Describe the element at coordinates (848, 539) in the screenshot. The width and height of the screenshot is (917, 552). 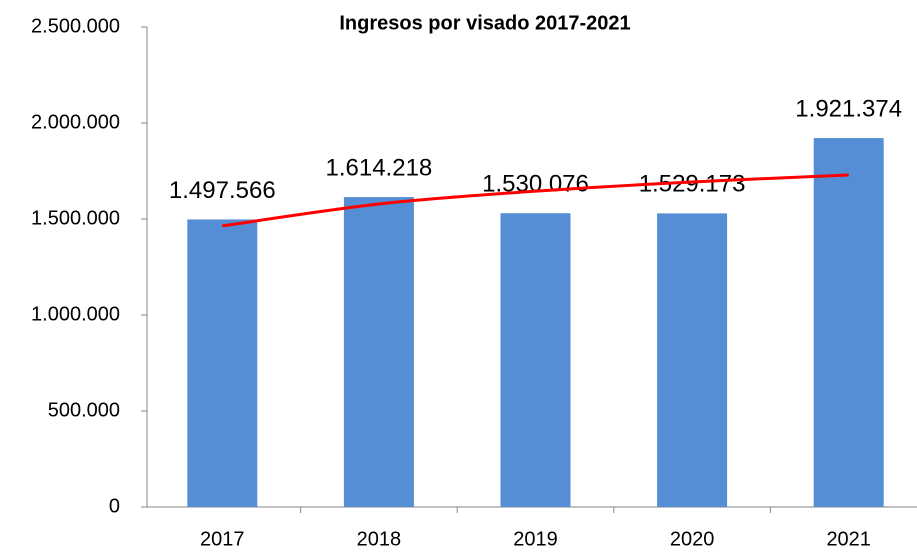
I see `x-tick-label: 2021` at that location.